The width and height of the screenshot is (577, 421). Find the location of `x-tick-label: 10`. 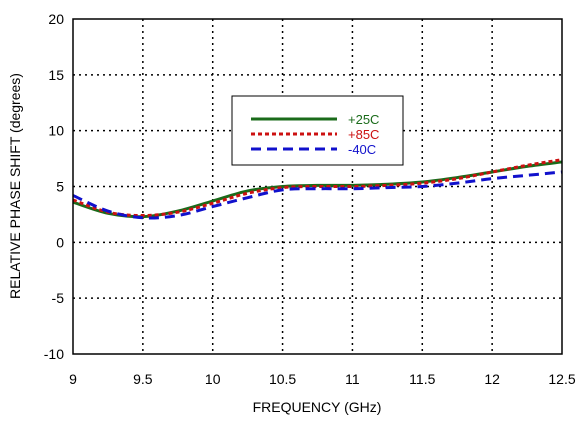

x-tick-label: 10 is located at coordinates (213, 379).